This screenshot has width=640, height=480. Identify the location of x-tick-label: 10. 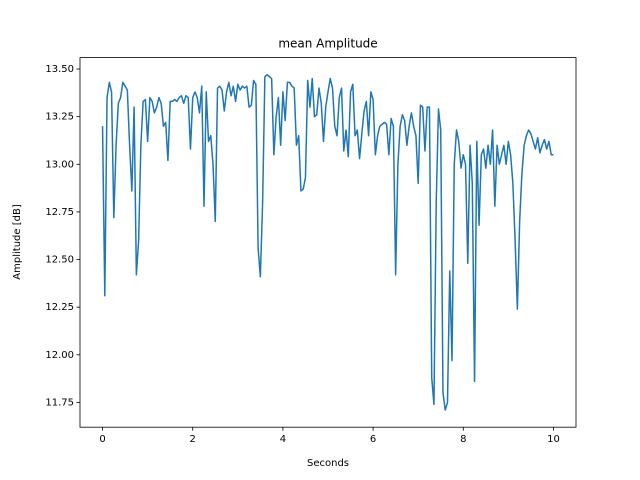
(553, 439).